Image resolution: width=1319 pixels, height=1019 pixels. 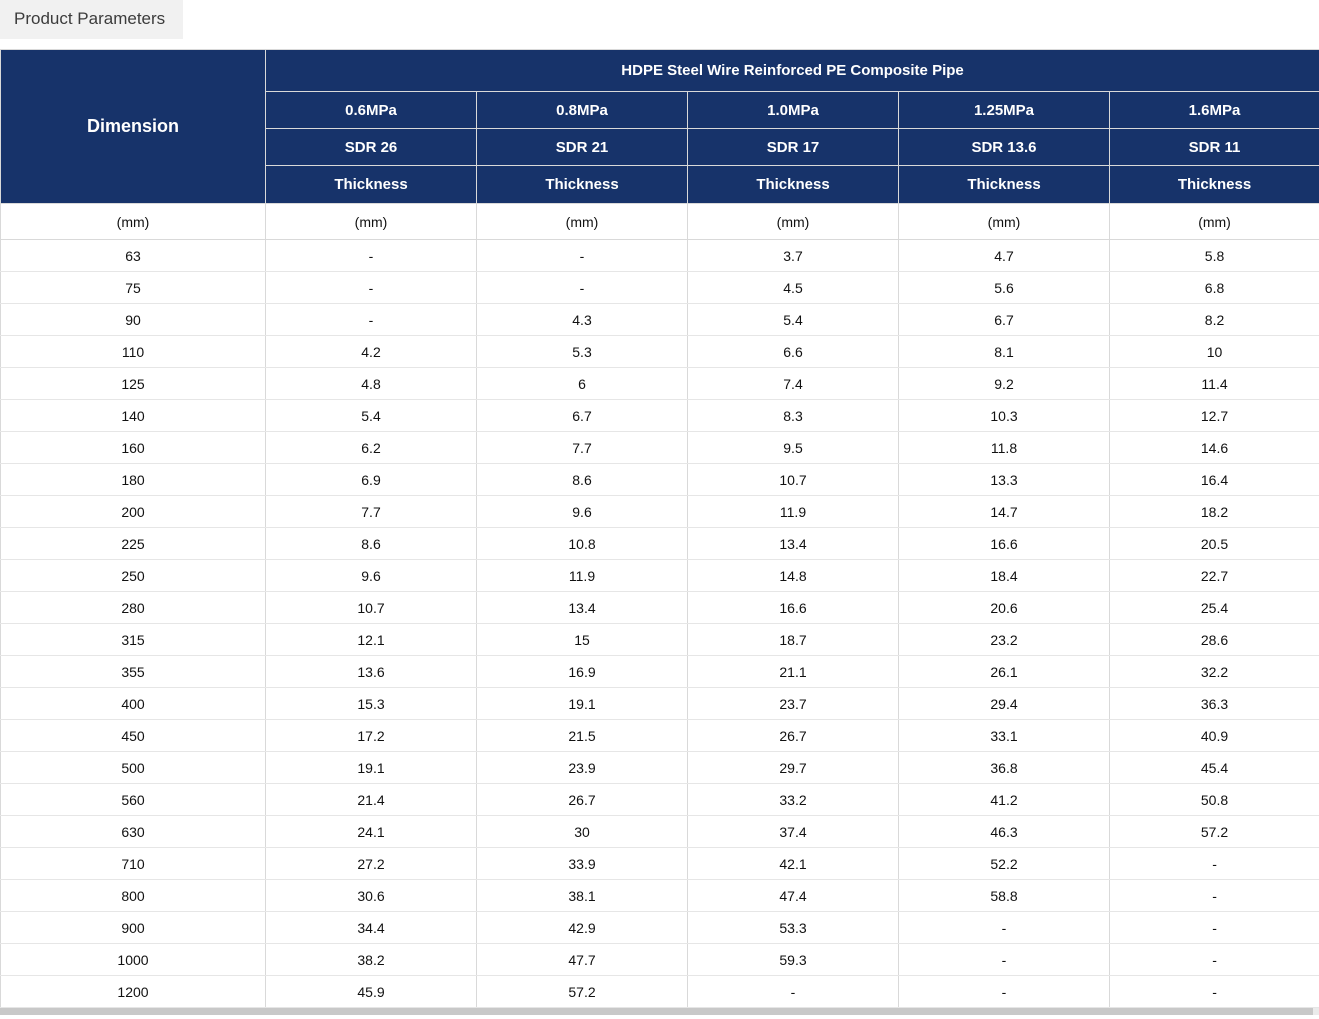 I want to click on thickness-value: 9.6, so click(x=582, y=511).